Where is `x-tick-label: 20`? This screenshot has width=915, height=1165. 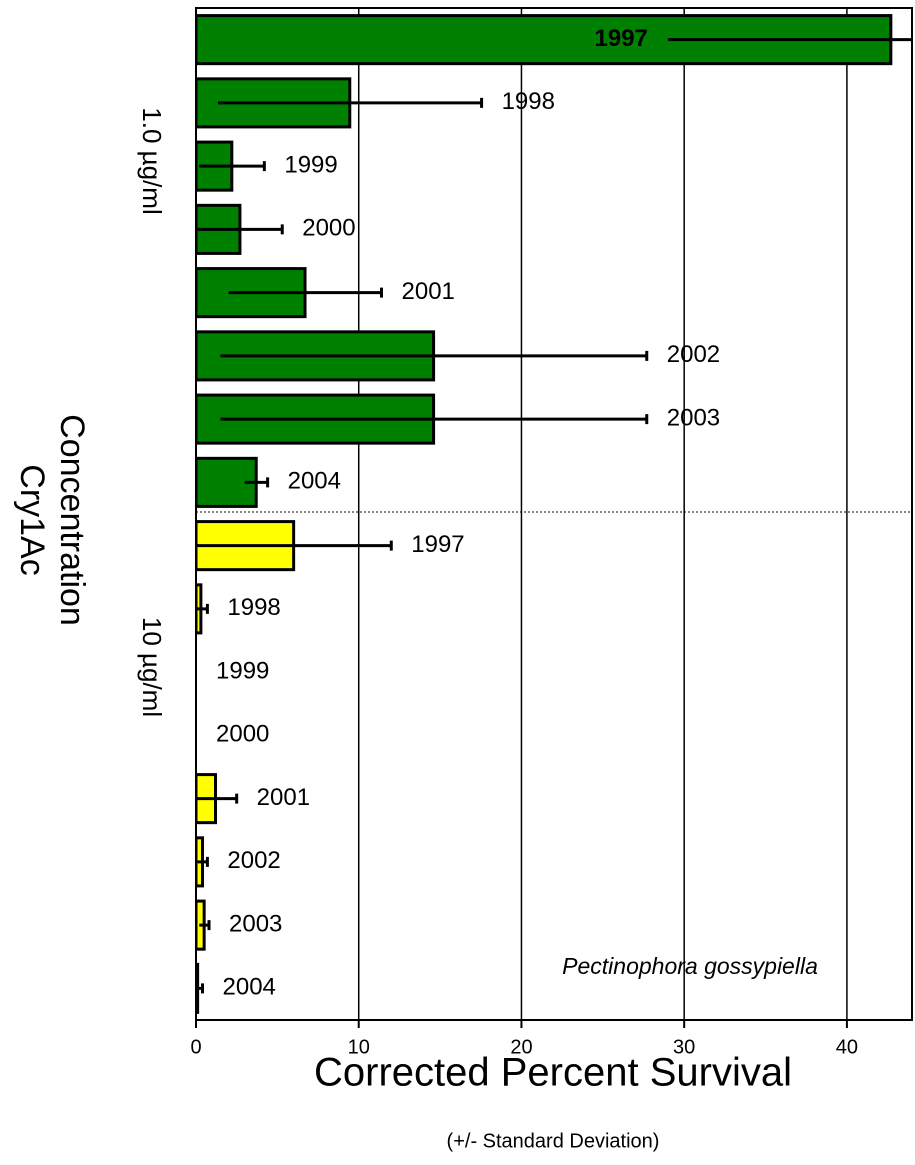
x-tick-label: 20 is located at coordinates (521, 1047).